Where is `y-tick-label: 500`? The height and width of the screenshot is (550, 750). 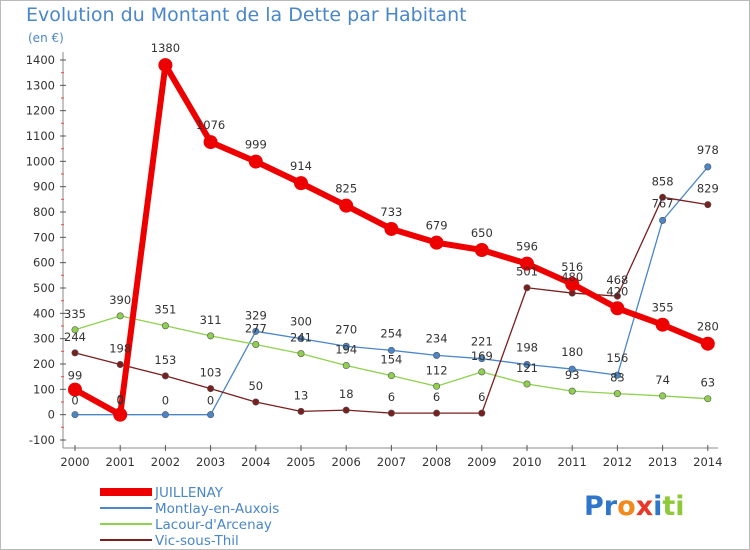
y-tick-label: 500 is located at coordinates (44, 288).